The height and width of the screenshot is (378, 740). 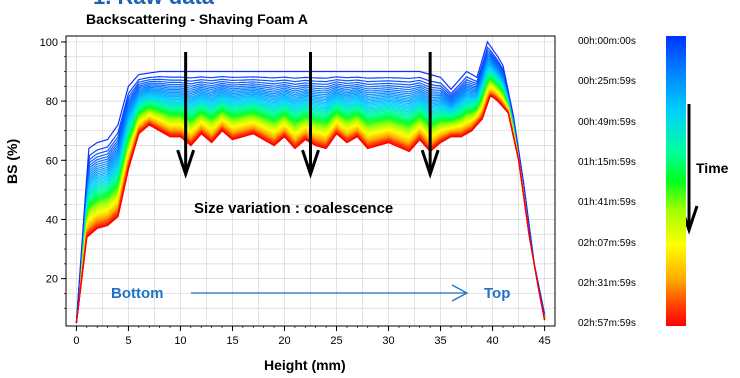 What do you see at coordinates (153, 5) in the screenshot?
I see `section-heading: 1. Raw data` at bounding box center [153, 5].